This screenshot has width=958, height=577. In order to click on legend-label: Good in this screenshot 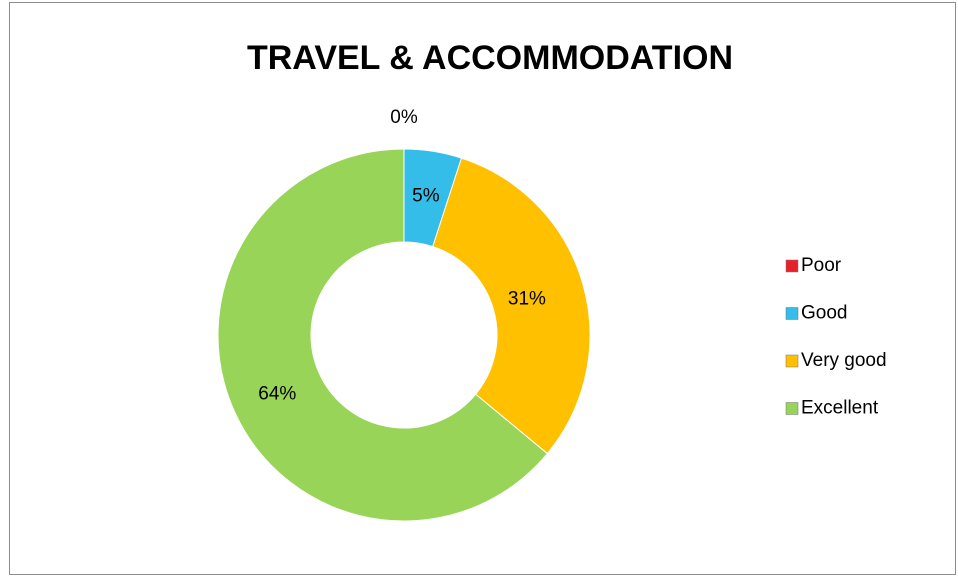, I will do `click(824, 313)`.